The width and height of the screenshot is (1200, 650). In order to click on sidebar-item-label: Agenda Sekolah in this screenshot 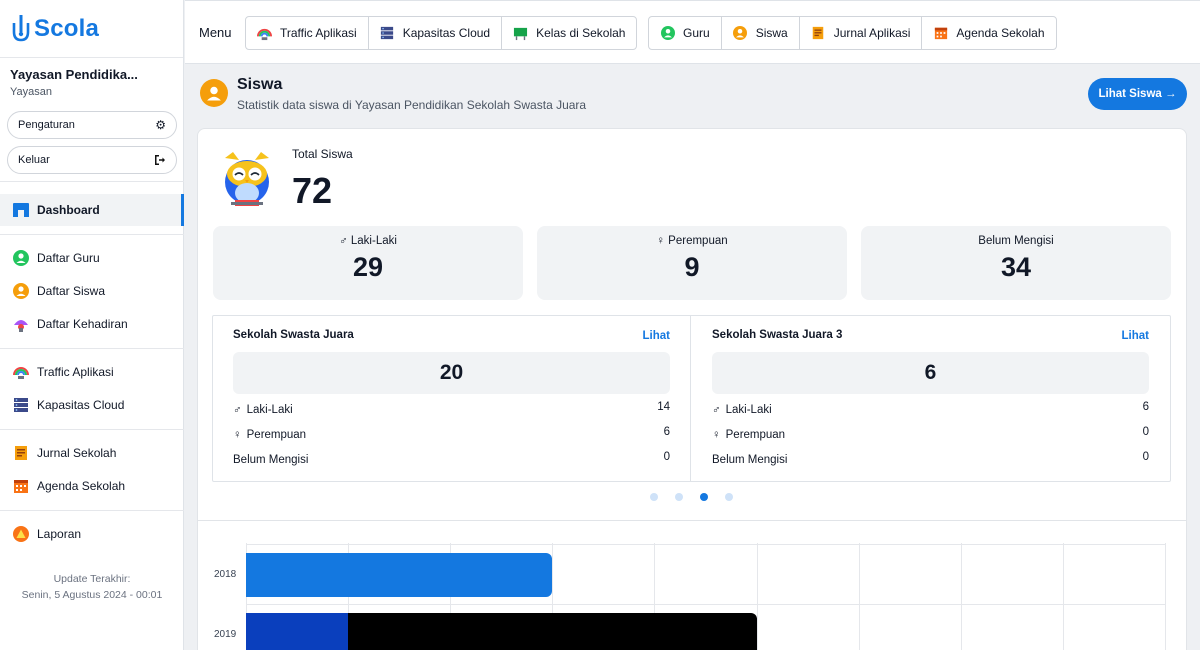, I will do `click(81, 486)`.